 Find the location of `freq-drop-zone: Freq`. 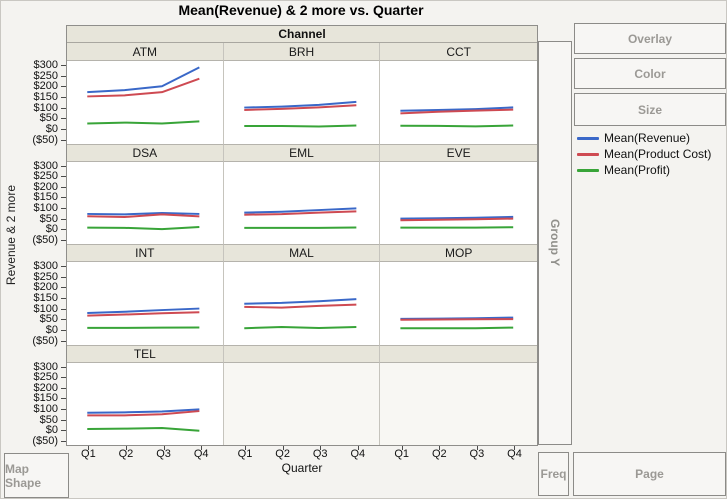

freq-drop-zone: Freq is located at coordinates (553, 474).